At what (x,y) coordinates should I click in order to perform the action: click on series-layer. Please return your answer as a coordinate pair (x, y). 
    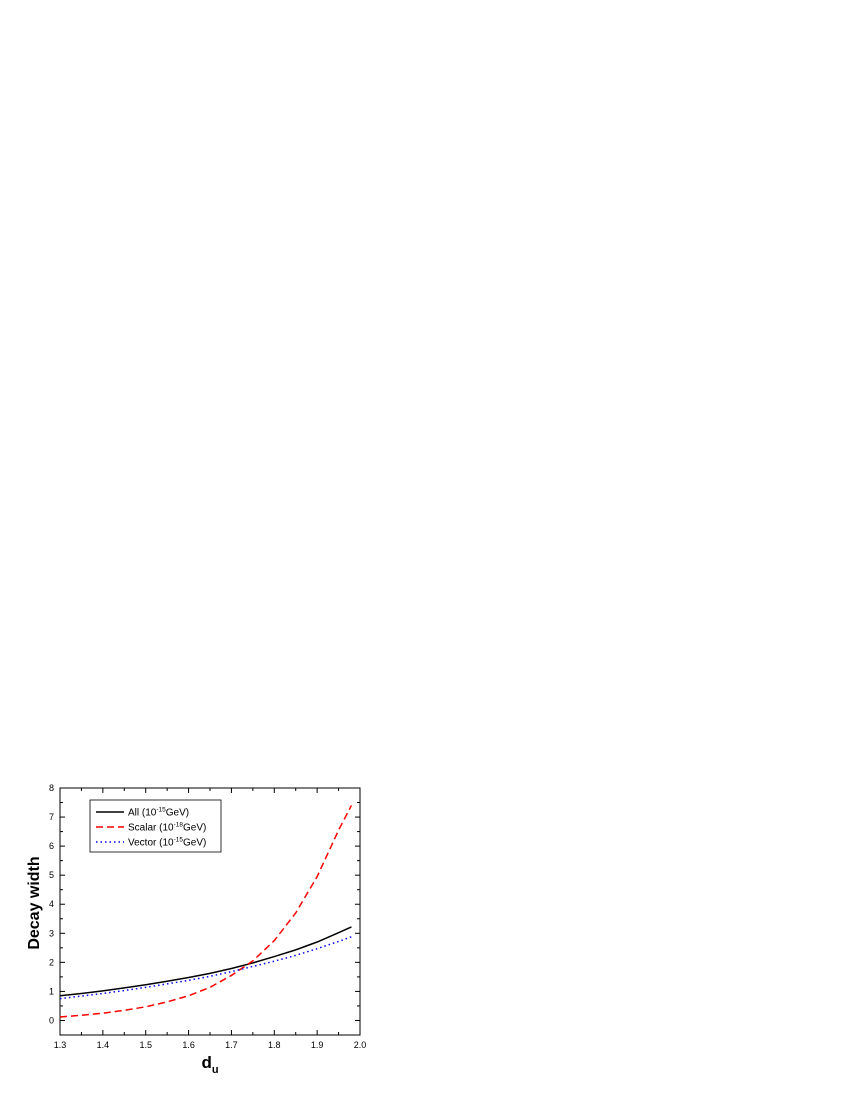
    Looking at the image, I should click on (206, 911).